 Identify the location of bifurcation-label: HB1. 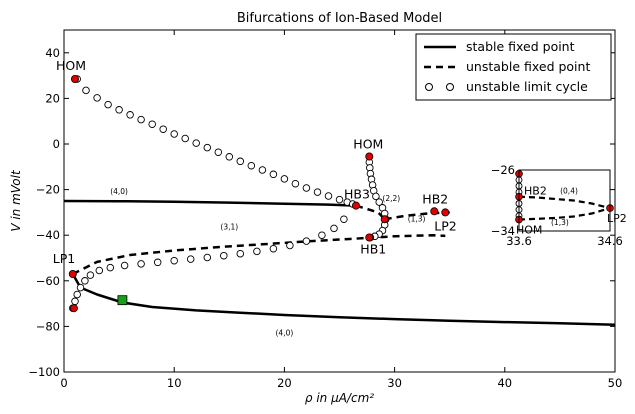
(373, 249).